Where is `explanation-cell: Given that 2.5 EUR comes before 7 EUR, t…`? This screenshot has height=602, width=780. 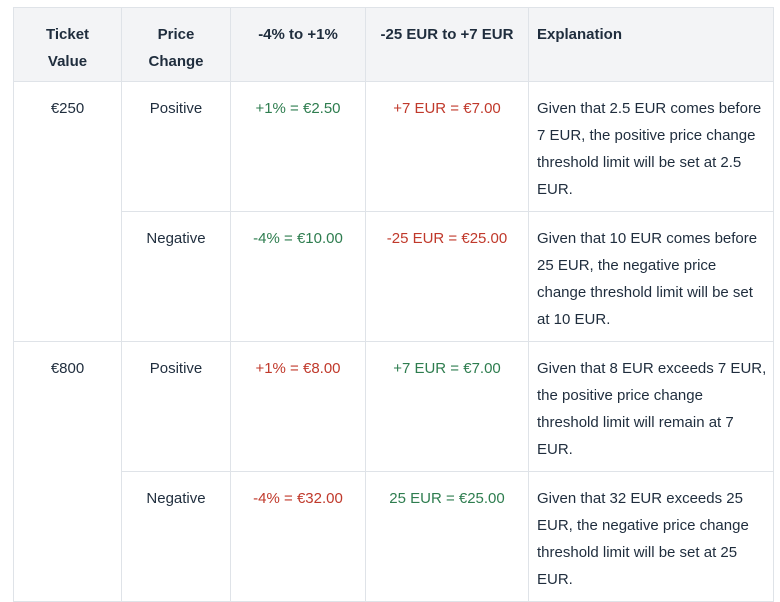
explanation-cell: Given that 2.5 EUR comes before 7 EUR, t… is located at coordinates (651, 146).